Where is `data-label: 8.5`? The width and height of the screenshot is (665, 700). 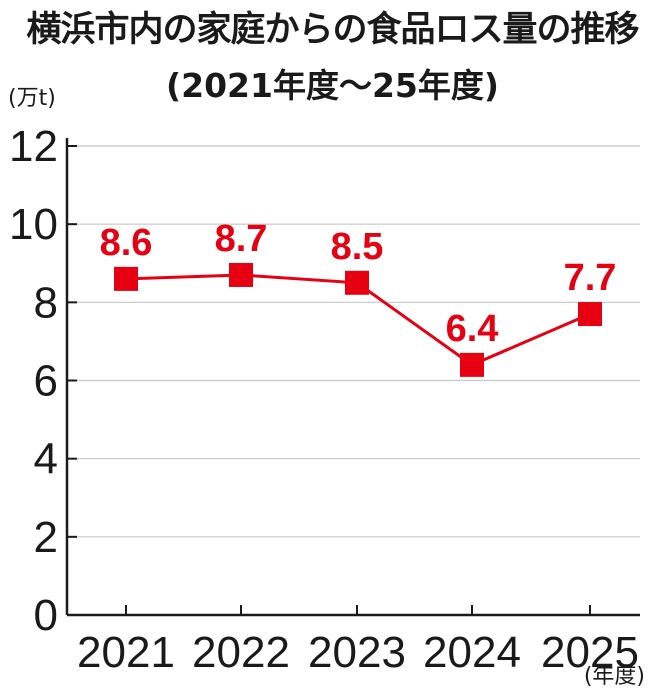 data-label: 8.5 is located at coordinates (357, 247).